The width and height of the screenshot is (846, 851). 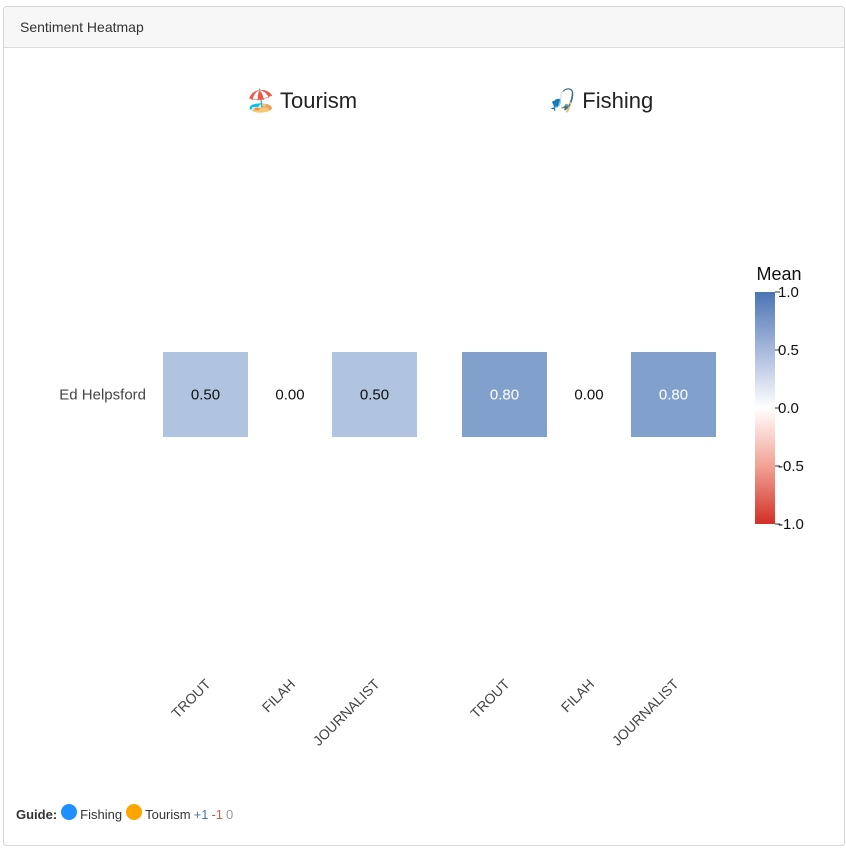 What do you see at coordinates (765, 408) in the screenshot?
I see `colorbar-gradient` at bounding box center [765, 408].